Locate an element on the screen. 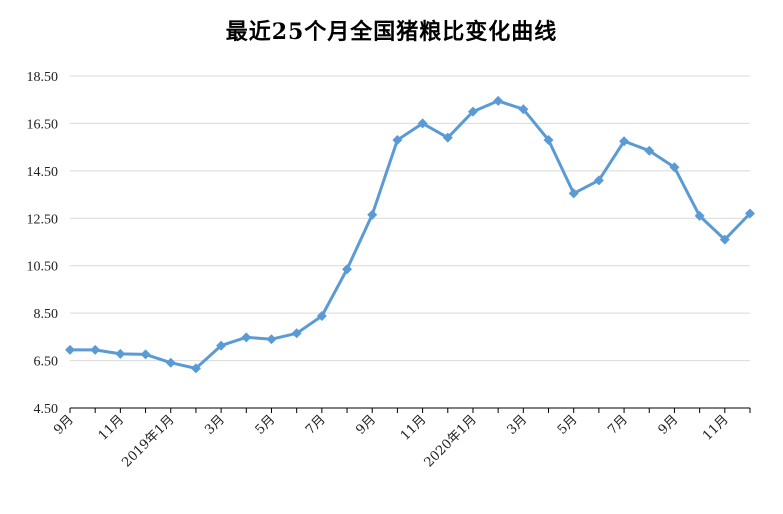 Image resolution: width=783 pixels, height=514 pixels. chart-title: 最近25个月全国猪粮比变化曲线 is located at coordinates (391, 32).